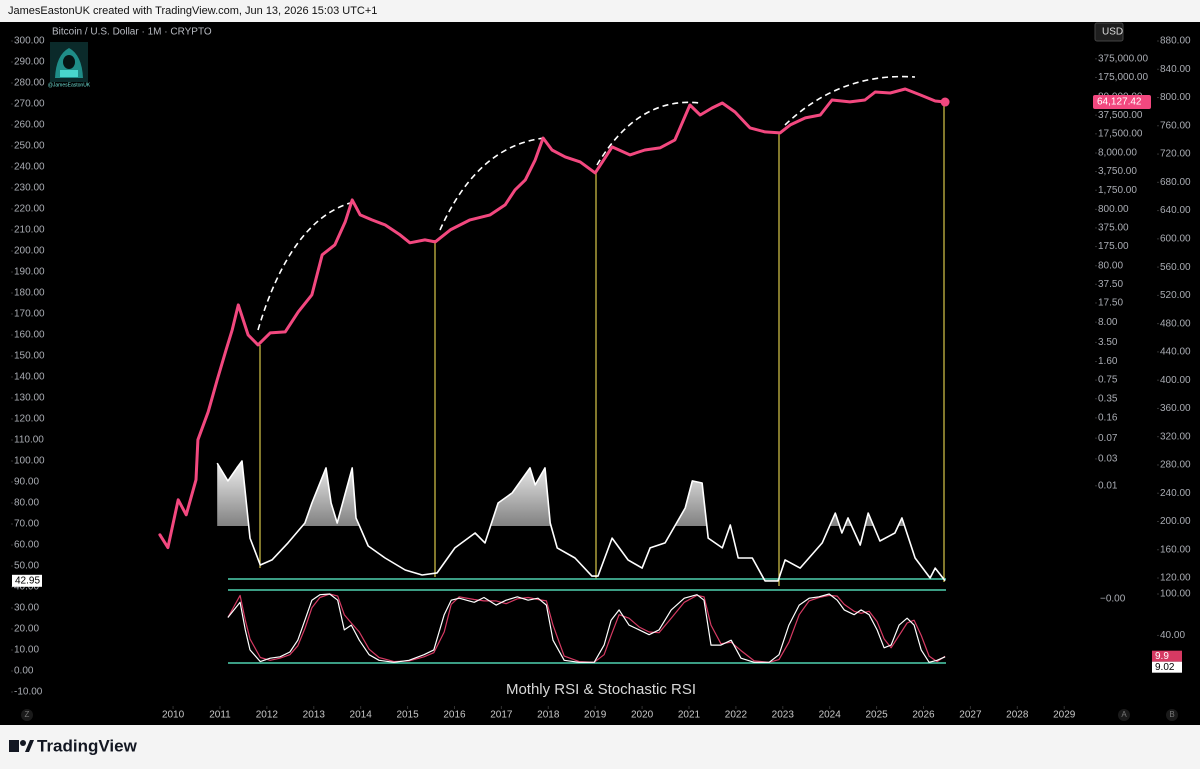 The height and width of the screenshot is (769, 1200). What do you see at coordinates (1120, 133) in the screenshot?
I see `y-tick-label: 17,500.00` at bounding box center [1120, 133].